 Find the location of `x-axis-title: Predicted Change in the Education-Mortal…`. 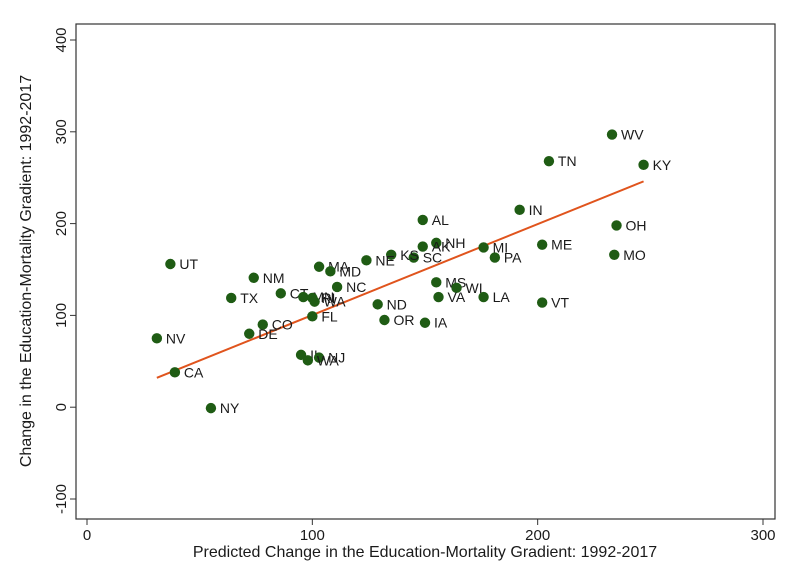

x-axis-title: Predicted Change in the Education-Mortal… is located at coordinates (425, 552).